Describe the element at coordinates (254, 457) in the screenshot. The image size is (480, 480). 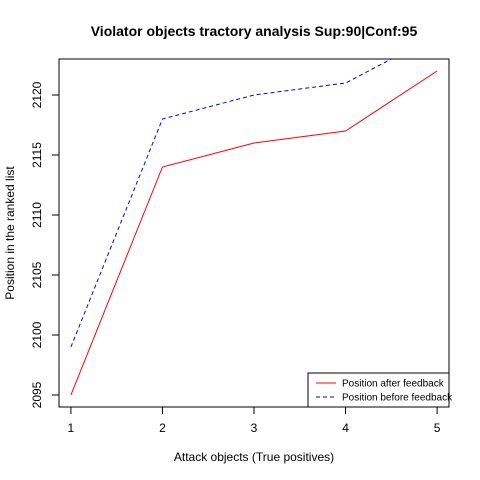
I see `x-axis-label: Attack objects (True positives)` at that location.